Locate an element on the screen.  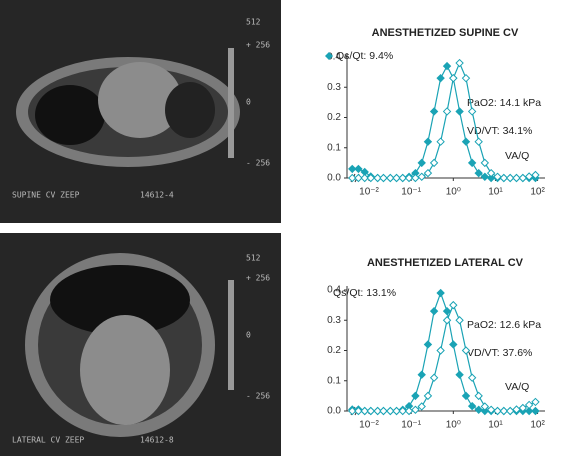
scan-caption: LATERAL CV ZEEP is located at coordinates (48, 440).